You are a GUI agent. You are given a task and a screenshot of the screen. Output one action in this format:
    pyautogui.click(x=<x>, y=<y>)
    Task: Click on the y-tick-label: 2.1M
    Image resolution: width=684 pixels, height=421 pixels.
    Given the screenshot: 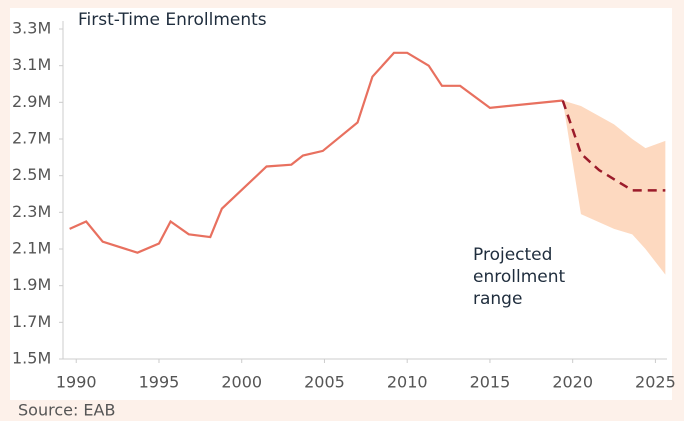 What is the action you would take?
    pyautogui.click(x=31, y=248)
    